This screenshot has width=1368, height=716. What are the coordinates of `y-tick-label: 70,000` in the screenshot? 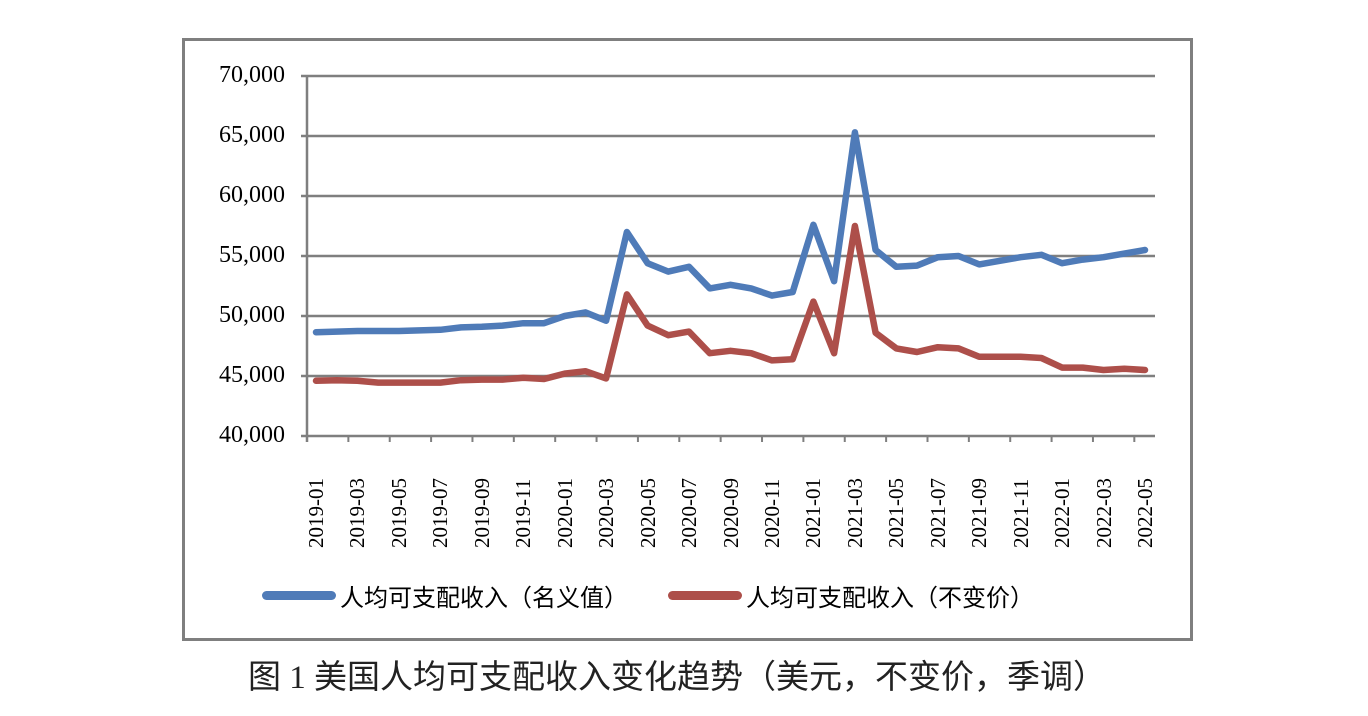 It's located at (252, 75).